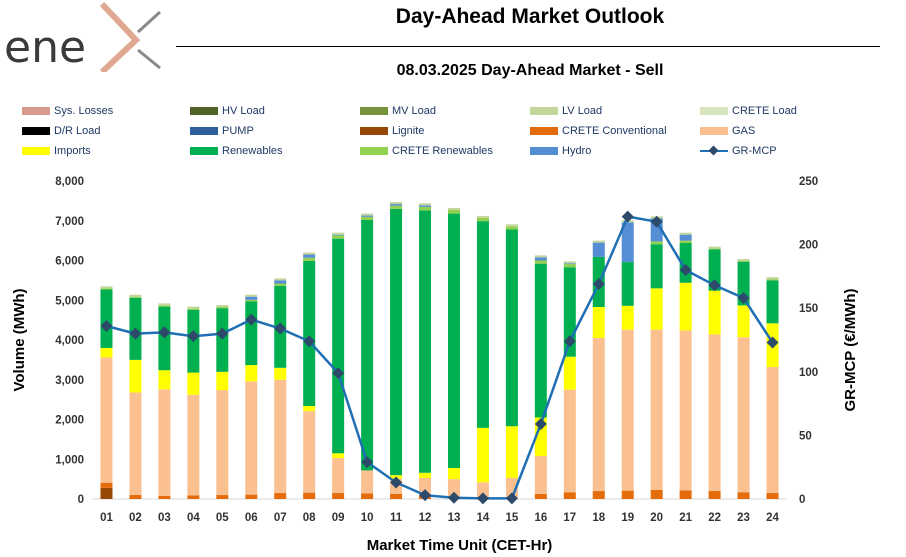  What do you see at coordinates (120, 37) in the screenshot?
I see `logo-x-back-icon` at bounding box center [120, 37].